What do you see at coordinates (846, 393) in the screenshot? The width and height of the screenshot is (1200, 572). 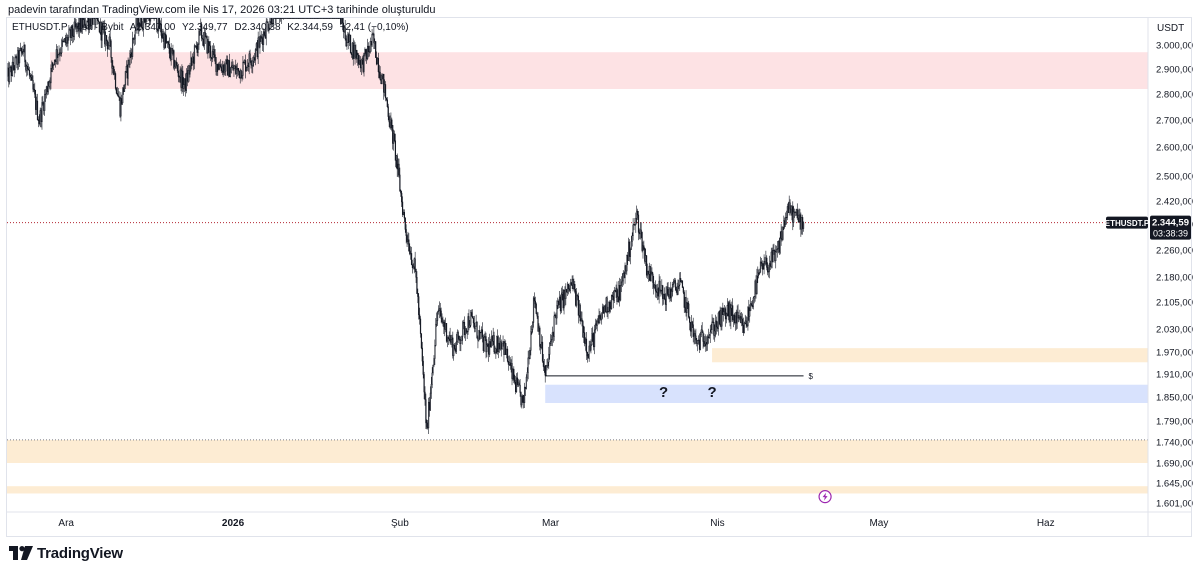 I see `blue-zone` at bounding box center [846, 393].